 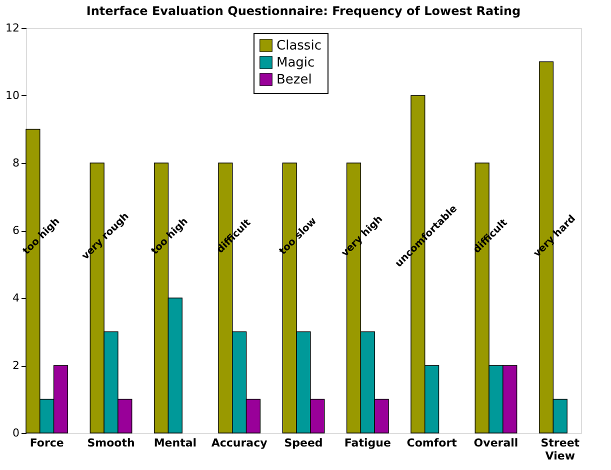 What do you see at coordinates (175, 443) in the screenshot?
I see `x-tick-label: Mental` at bounding box center [175, 443].